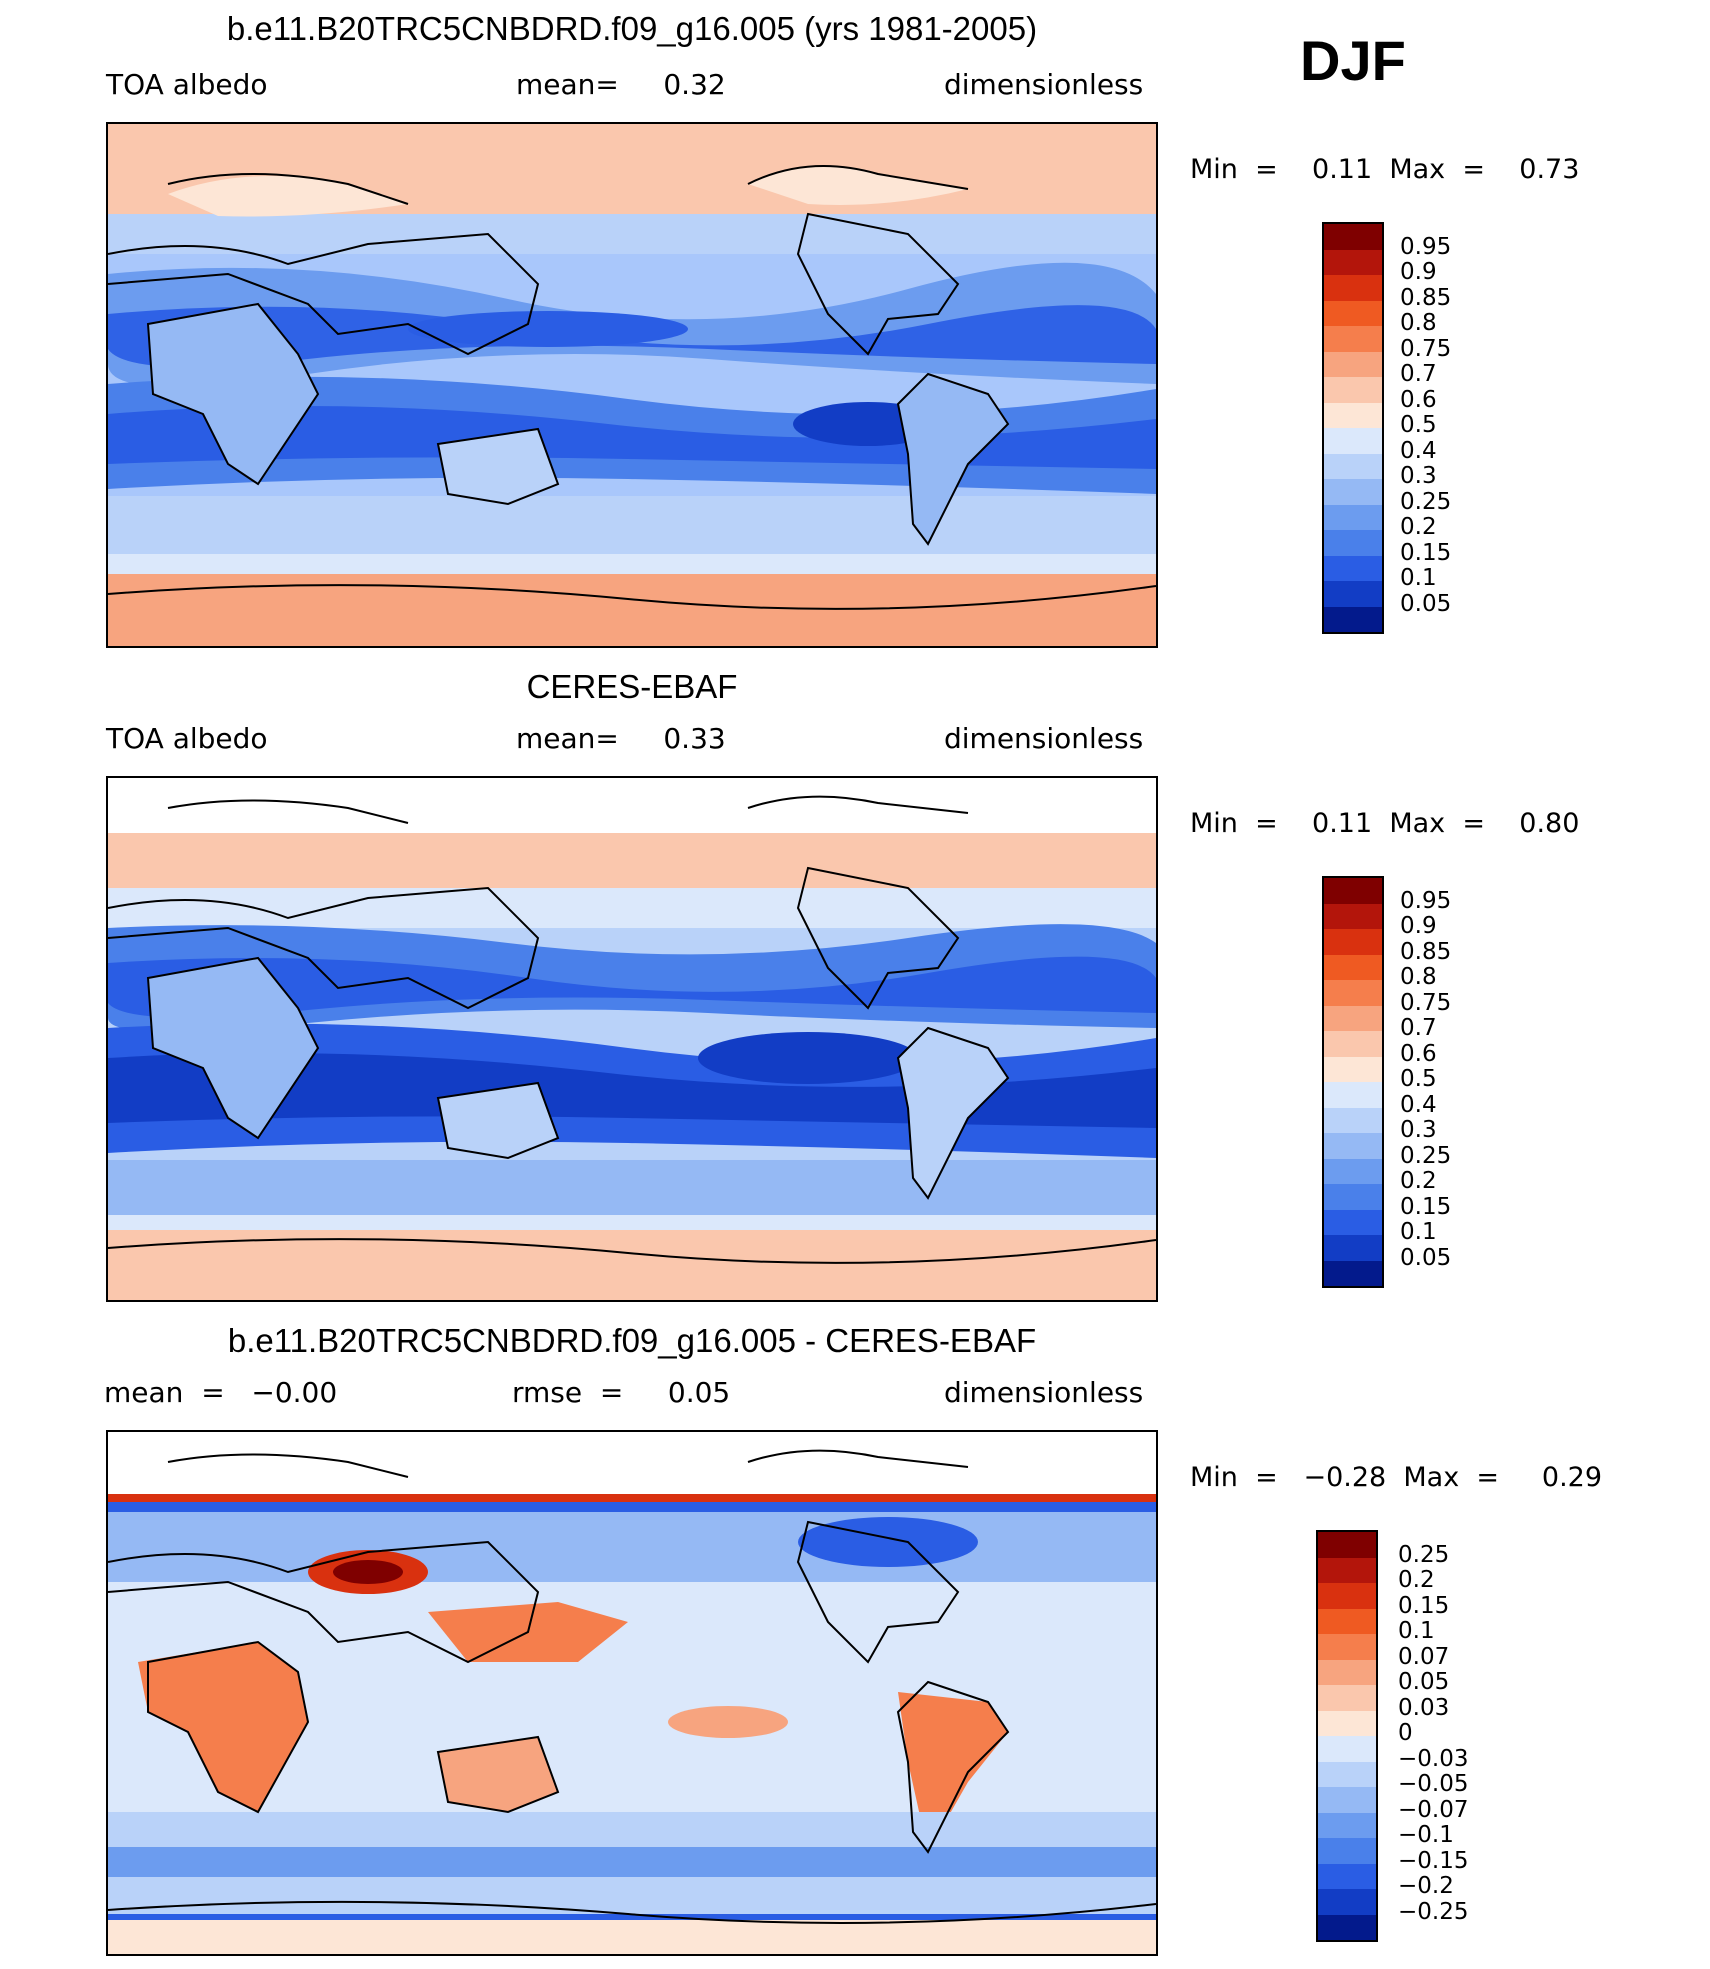 This screenshot has height=1969, width=1710. What do you see at coordinates (1433, 1784) in the screenshot?
I see `colorbar-tick-label: −0.05` at bounding box center [1433, 1784].